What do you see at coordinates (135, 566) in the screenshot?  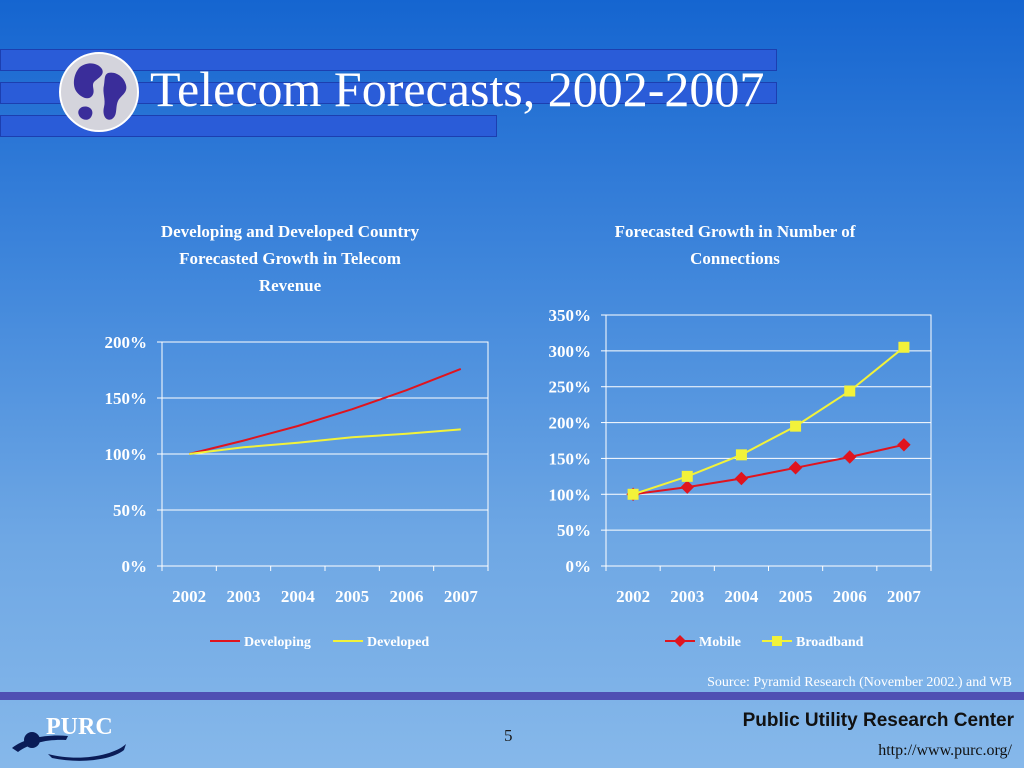 I see `revenue-ytick-label: 0%` at bounding box center [135, 566].